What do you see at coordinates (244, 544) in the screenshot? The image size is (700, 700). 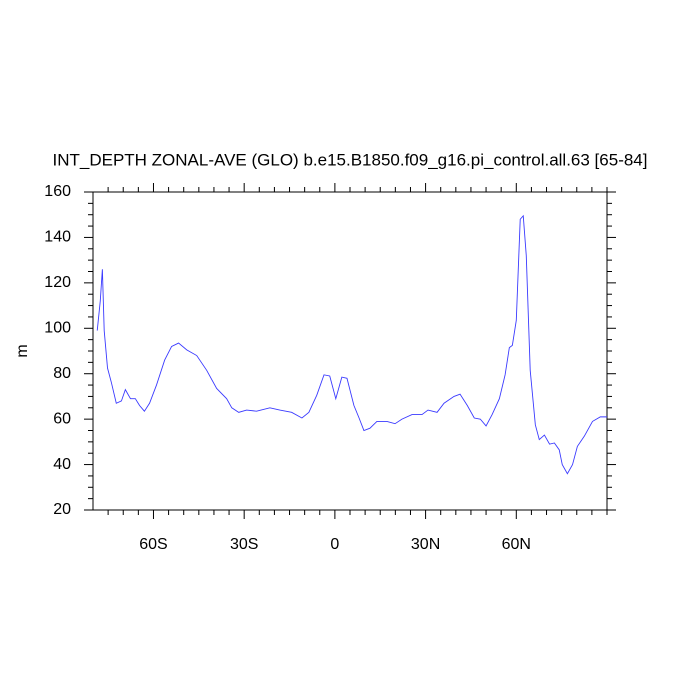 I see `x-tick-label: 30S` at bounding box center [244, 544].